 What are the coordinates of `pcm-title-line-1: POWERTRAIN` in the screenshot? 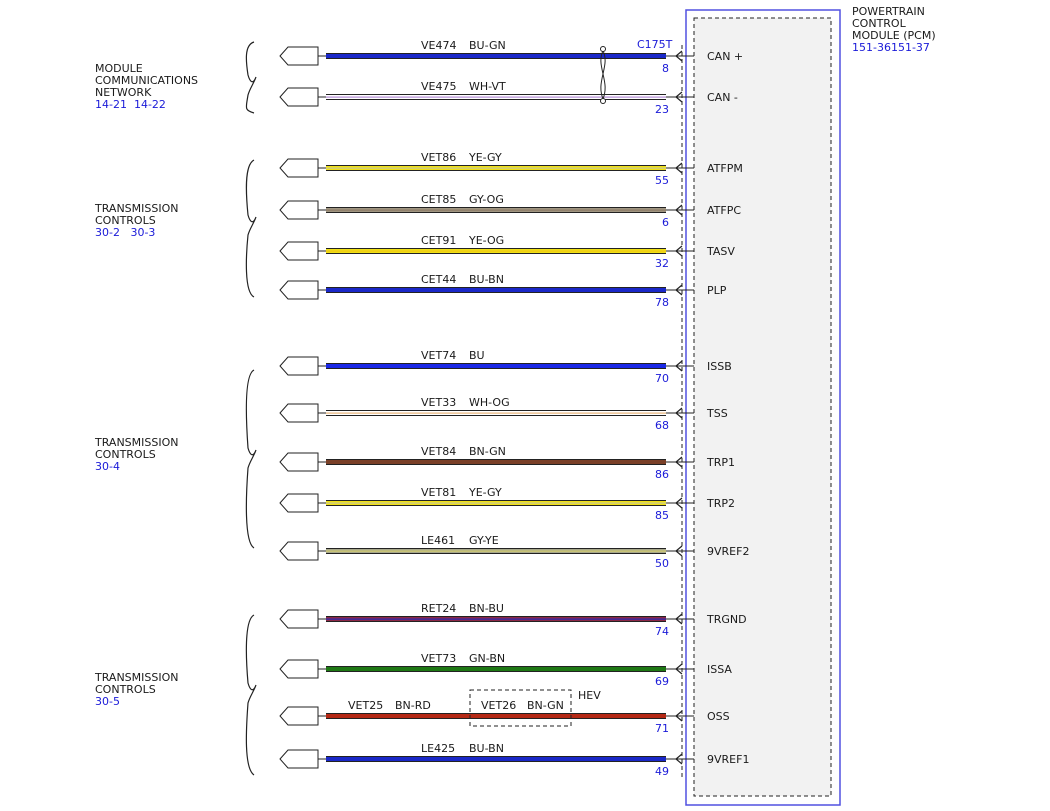 It's located at (888, 11).